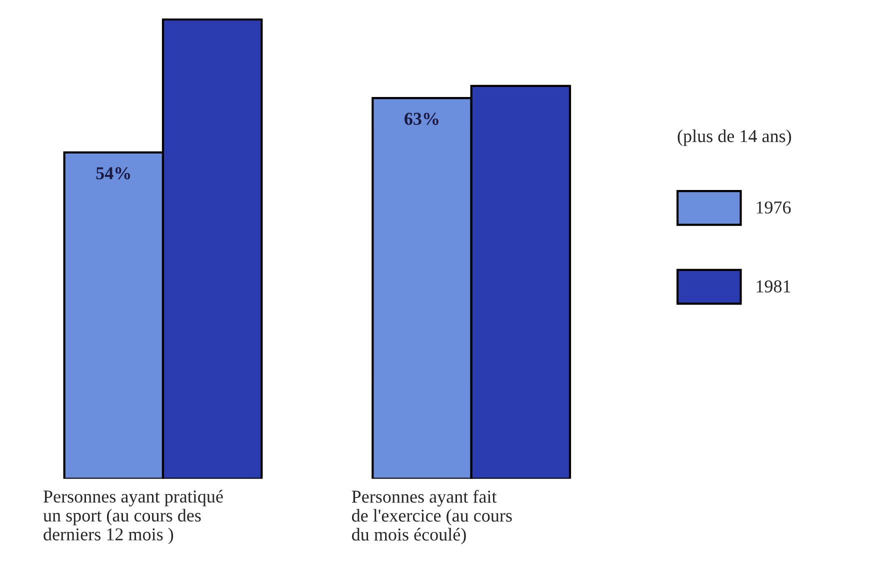 The width and height of the screenshot is (881, 570). I want to click on legend-title: (plus de 14 ans), so click(735, 138).